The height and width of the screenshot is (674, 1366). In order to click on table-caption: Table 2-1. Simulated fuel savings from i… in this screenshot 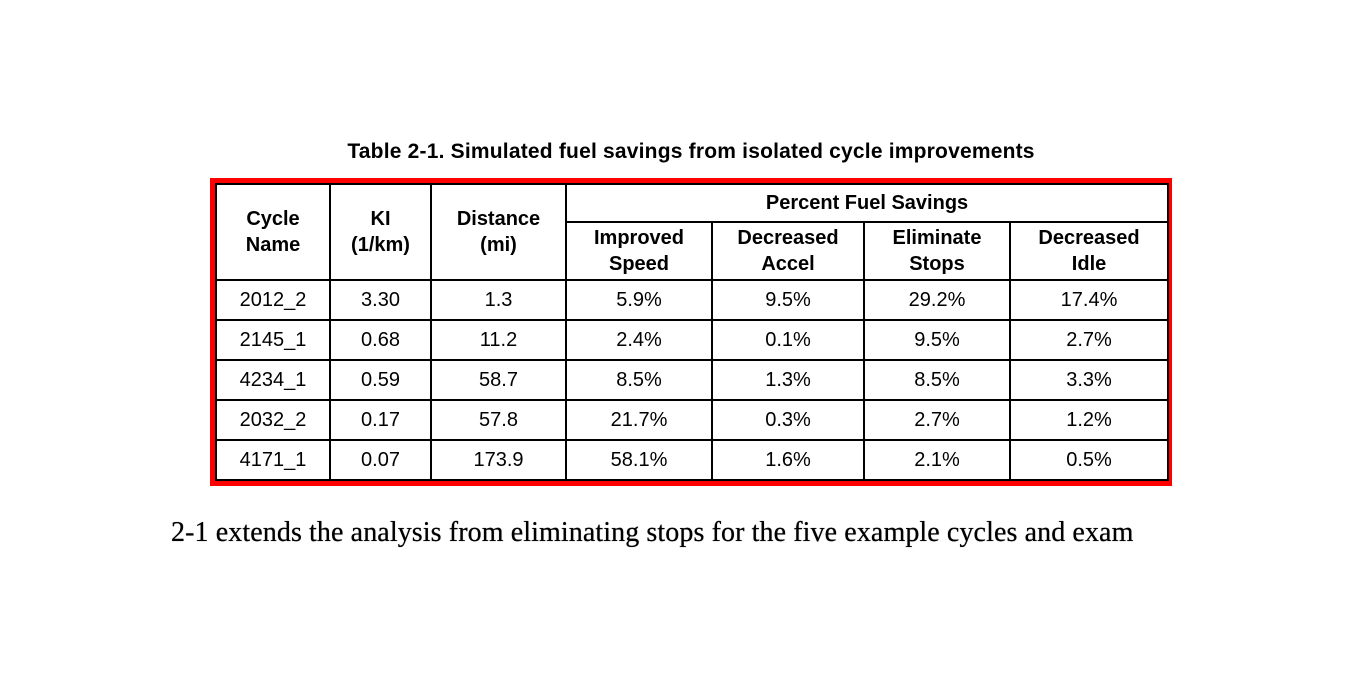, I will do `click(691, 151)`.